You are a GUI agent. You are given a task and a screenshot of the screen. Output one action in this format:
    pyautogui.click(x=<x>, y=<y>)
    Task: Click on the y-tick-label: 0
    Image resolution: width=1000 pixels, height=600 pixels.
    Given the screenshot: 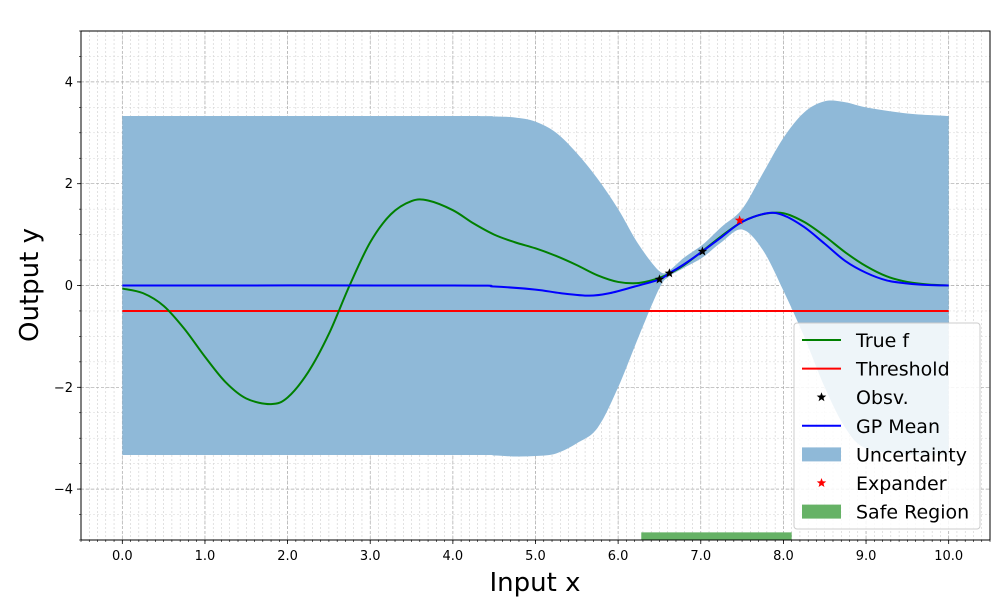 What is the action you would take?
    pyautogui.click(x=69, y=286)
    